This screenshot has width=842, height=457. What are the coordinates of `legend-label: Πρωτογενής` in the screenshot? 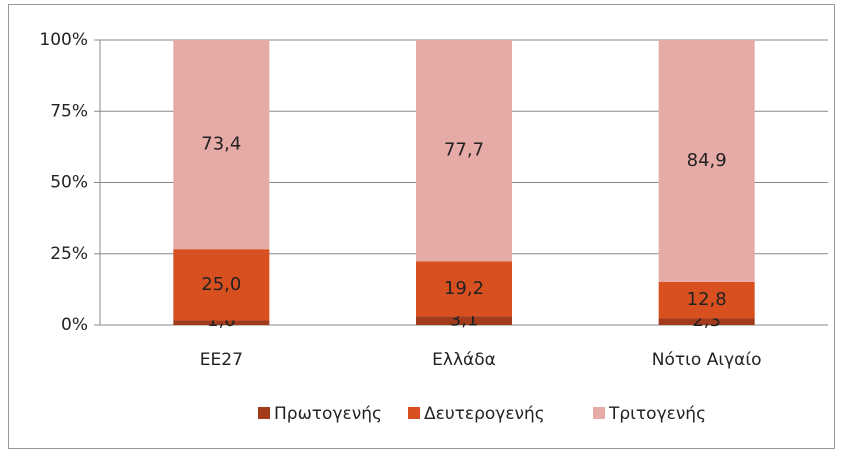 It's located at (328, 414).